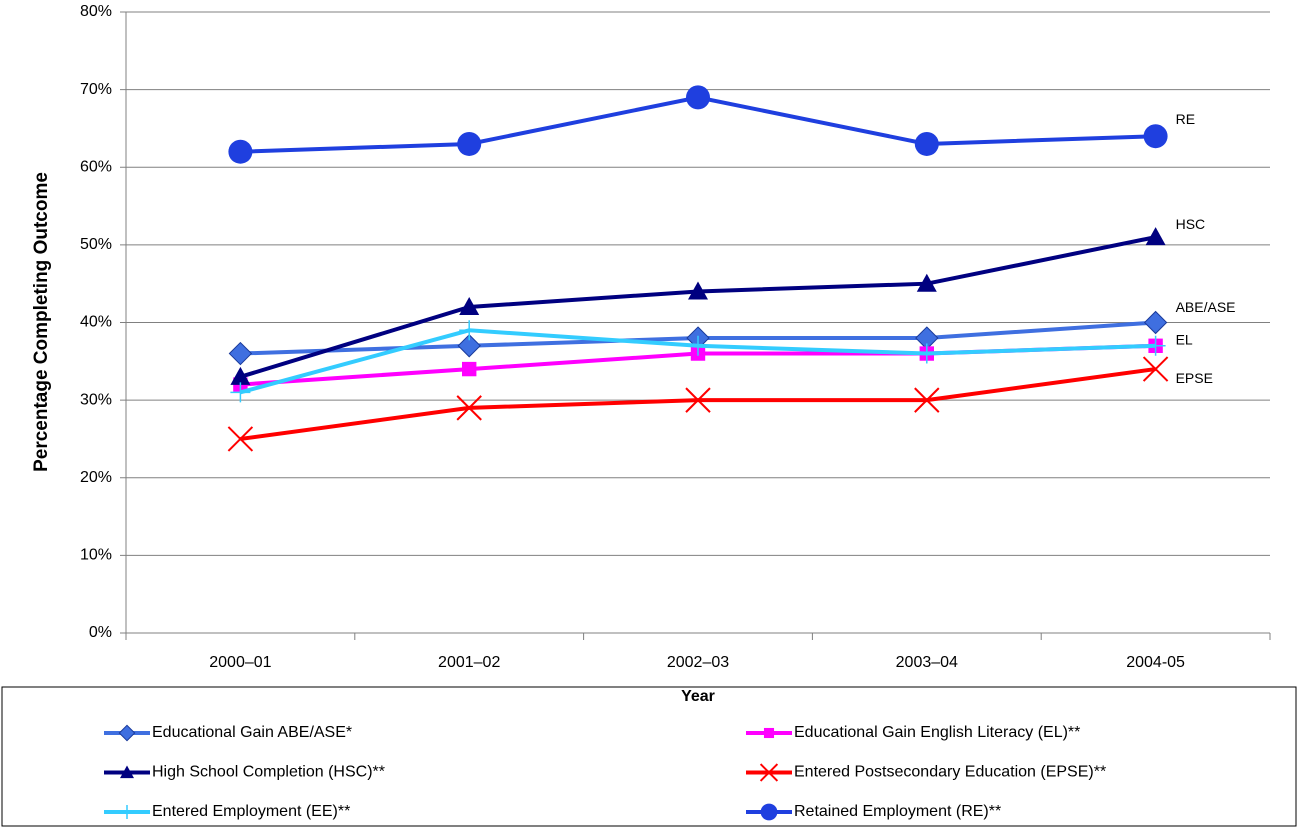 This screenshot has width=1298, height=827. Describe the element at coordinates (897, 811) in the screenshot. I see `legend-label: Retained Employment (RE)**` at that location.